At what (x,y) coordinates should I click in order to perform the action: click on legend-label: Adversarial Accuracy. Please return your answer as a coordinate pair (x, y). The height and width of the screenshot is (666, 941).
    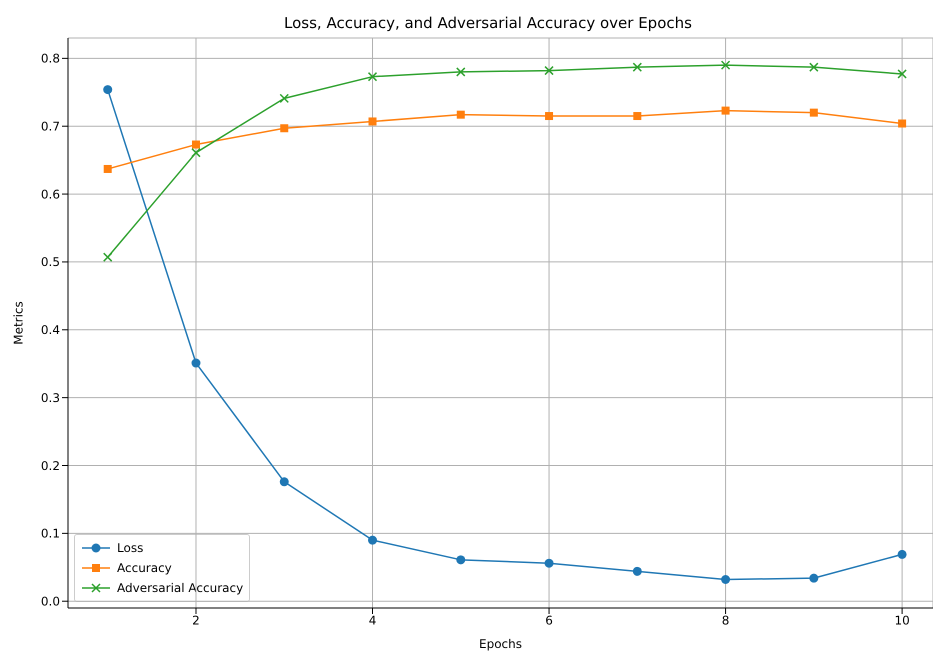
    Looking at the image, I should click on (180, 588).